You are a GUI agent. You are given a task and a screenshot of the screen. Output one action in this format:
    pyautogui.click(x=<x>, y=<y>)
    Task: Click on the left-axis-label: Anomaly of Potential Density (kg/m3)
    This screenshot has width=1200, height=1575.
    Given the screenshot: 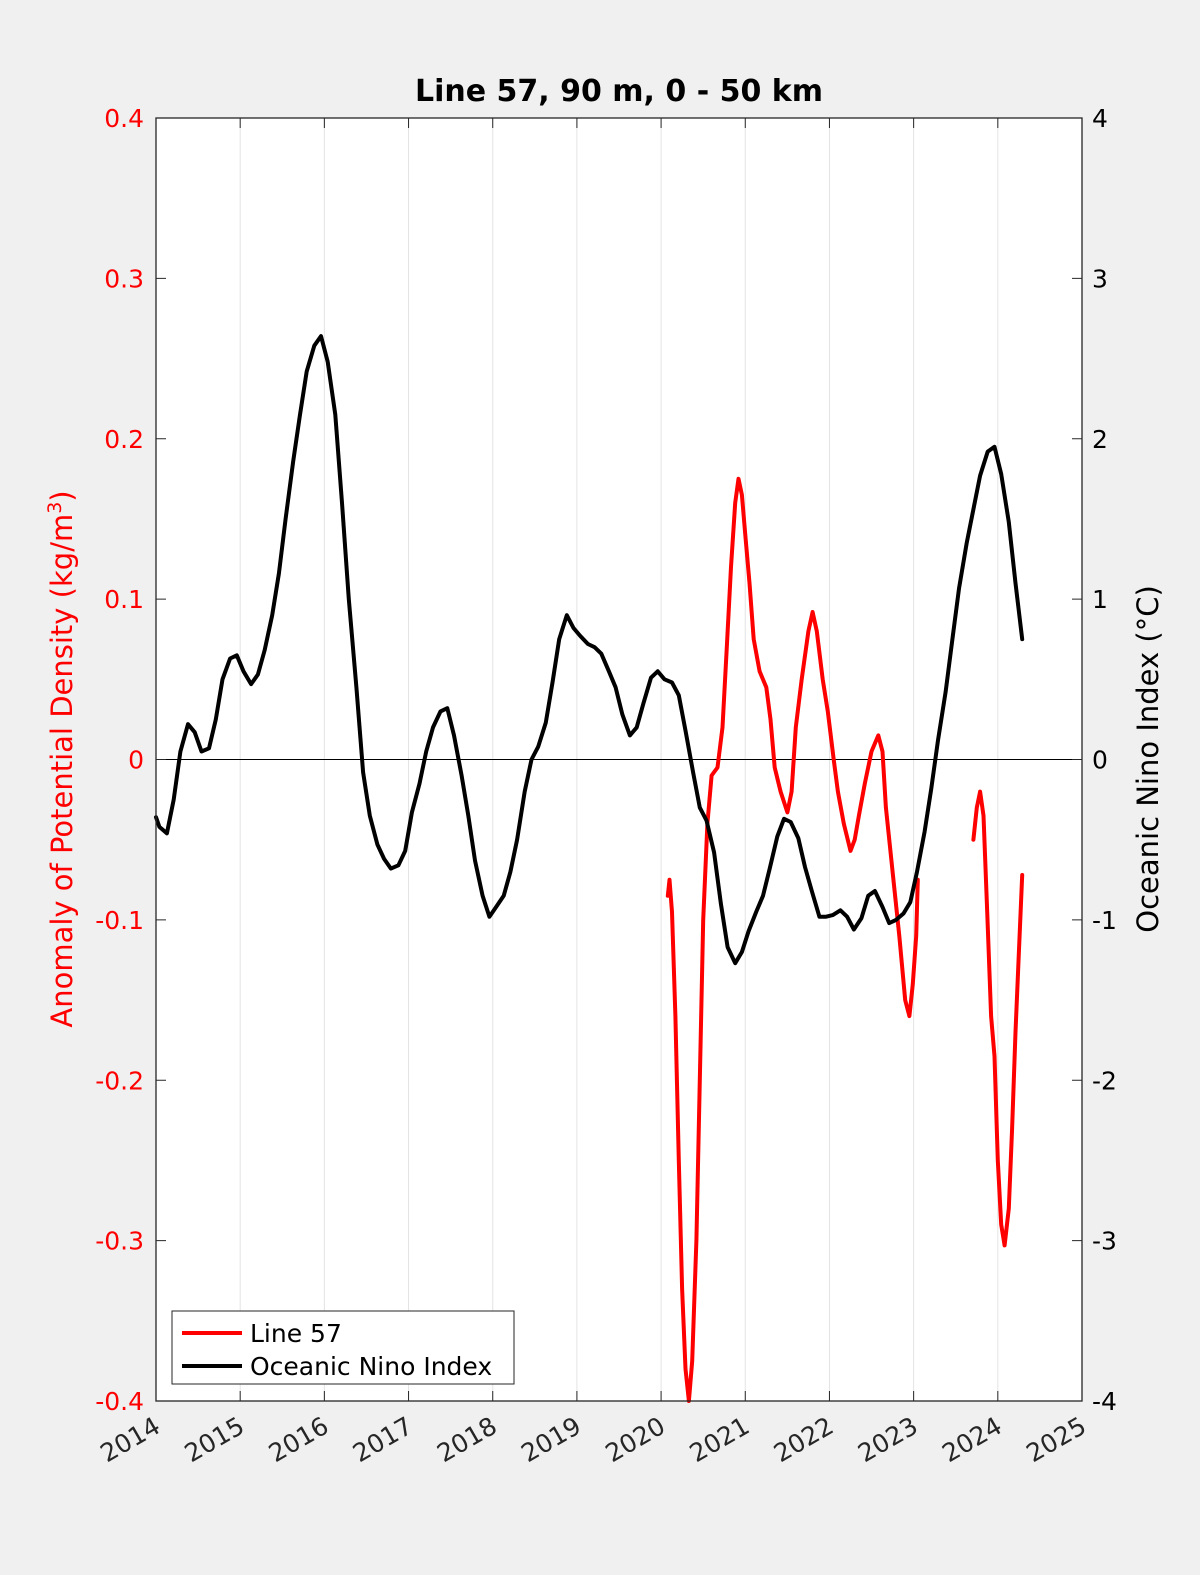 What is the action you would take?
    pyautogui.click(x=61, y=758)
    